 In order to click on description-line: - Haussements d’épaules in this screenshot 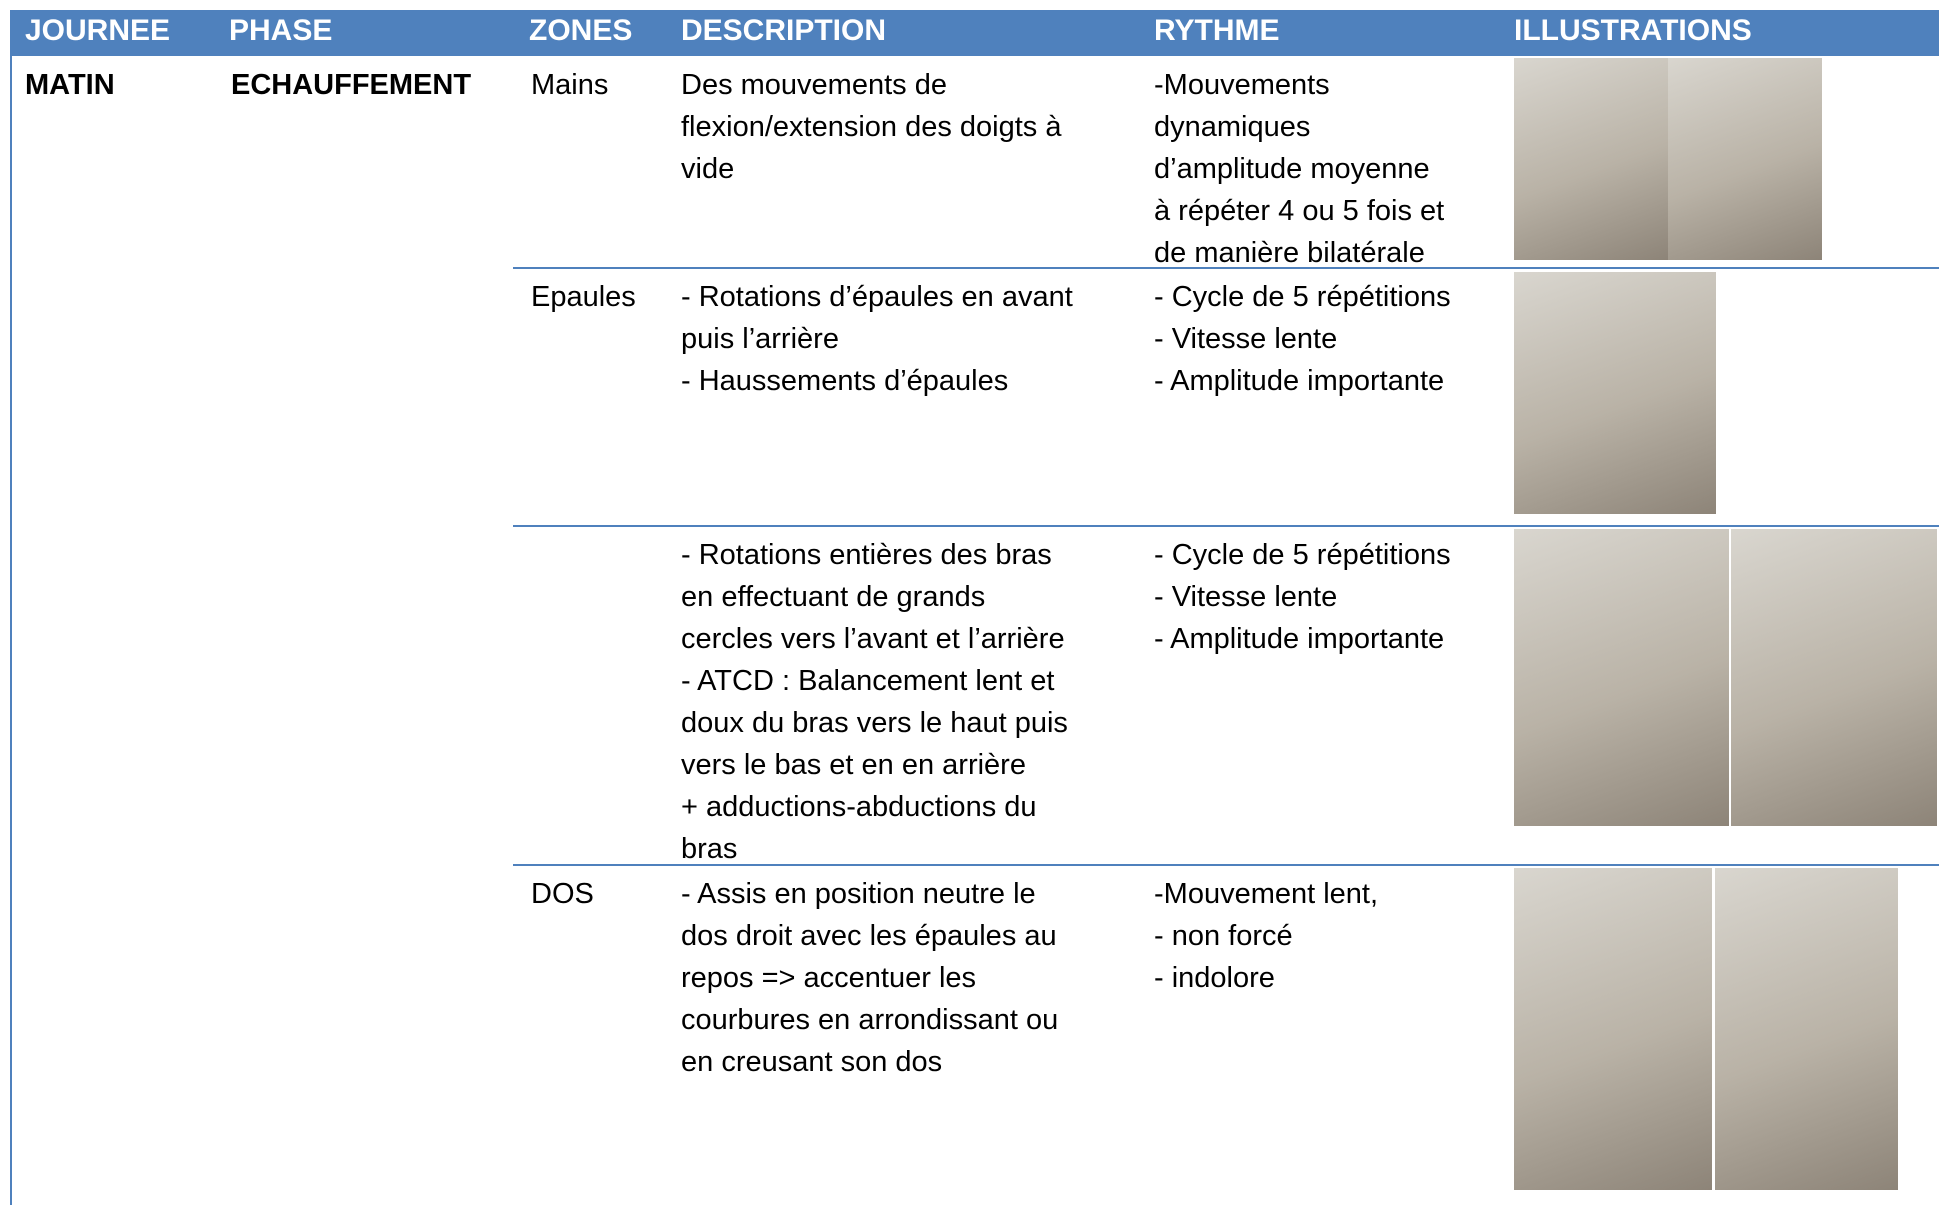, I will do `click(845, 381)`.